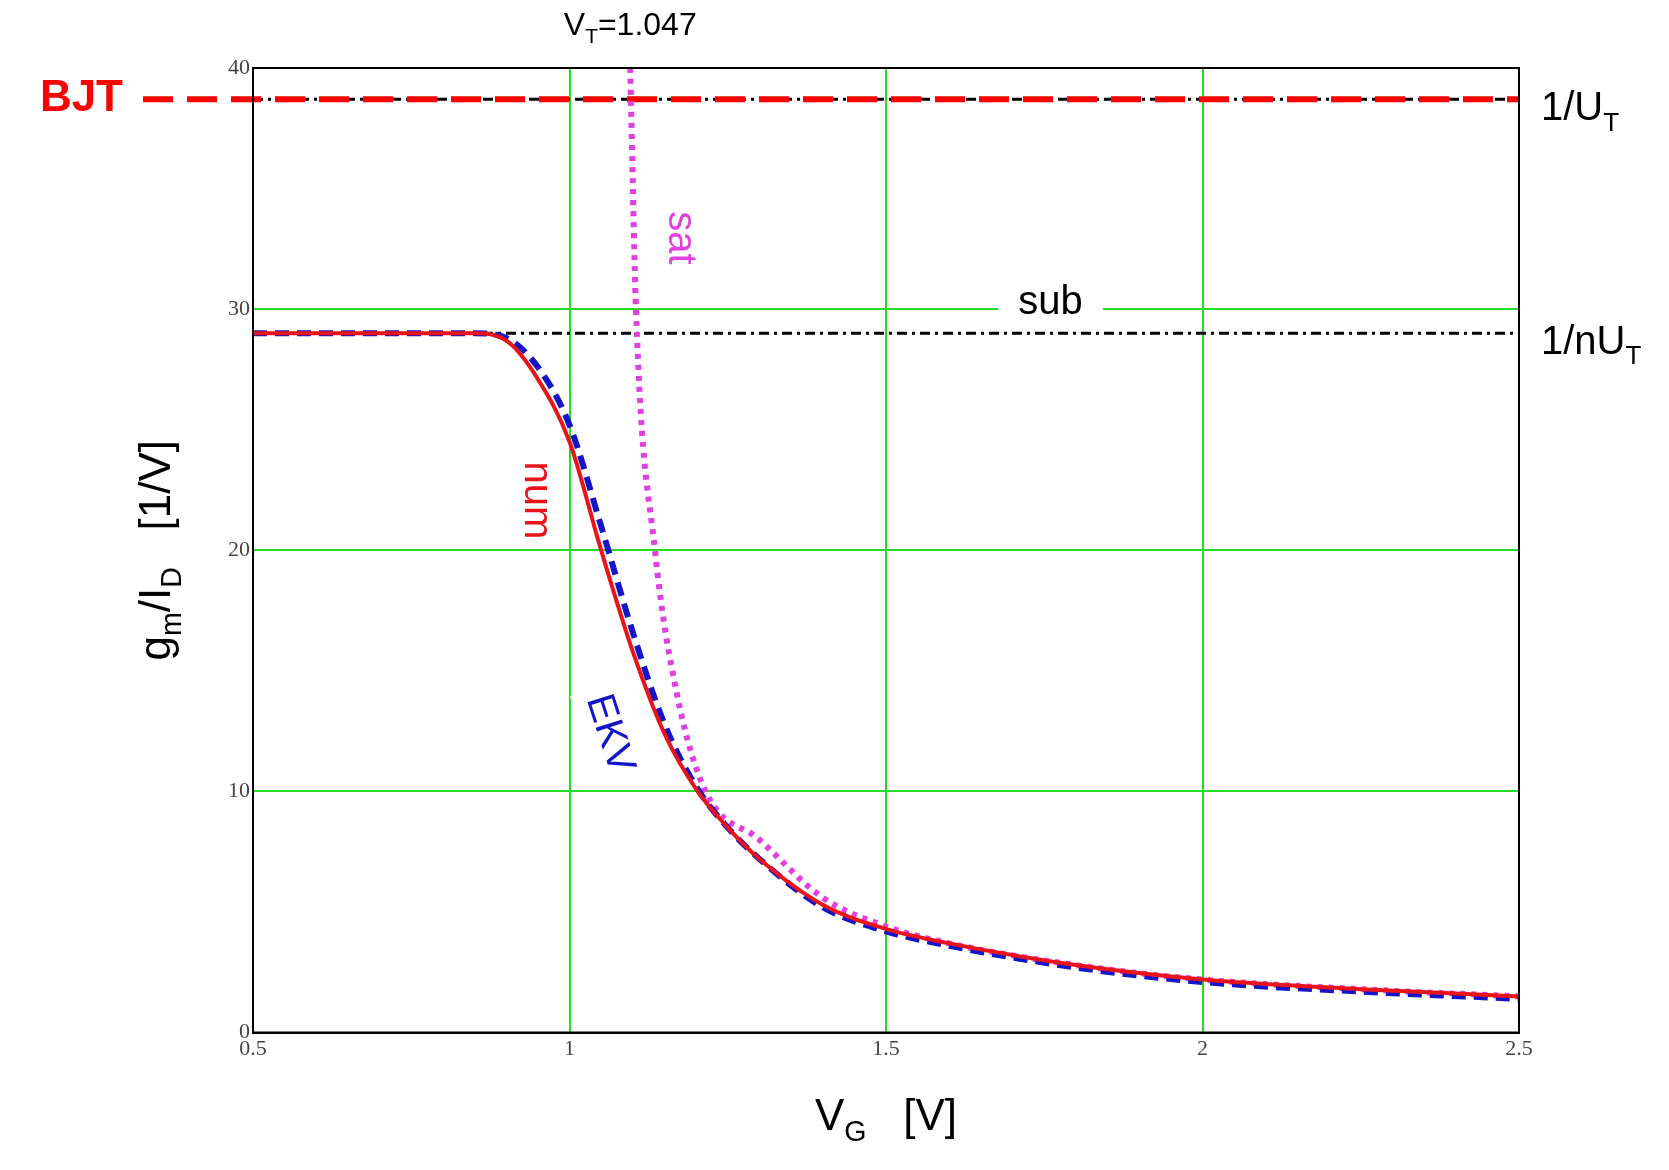 This screenshot has width=1669, height=1170. What do you see at coordinates (1202, 1047) in the screenshot?
I see `x-tick-label: 2` at bounding box center [1202, 1047].